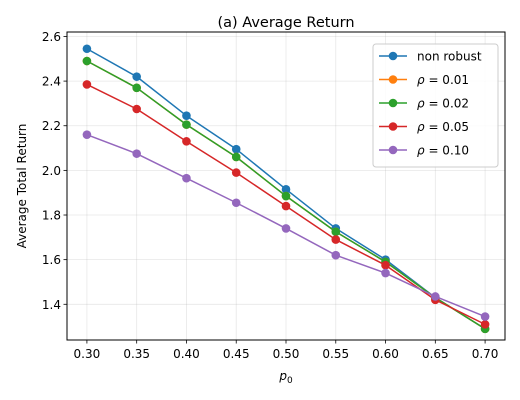  I want to click on x-axis-title-main: p, so click(282, 376).